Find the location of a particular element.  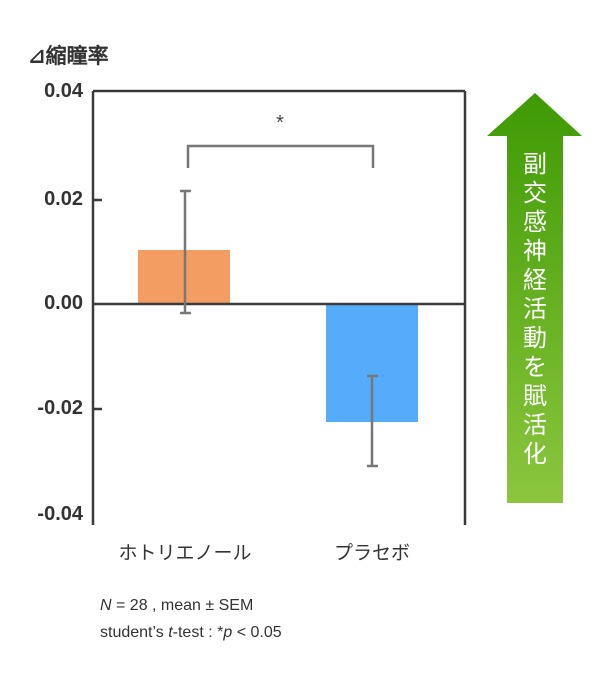

y-tick-label-neg0.02: -0.02 is located at coordinates (60, 408).